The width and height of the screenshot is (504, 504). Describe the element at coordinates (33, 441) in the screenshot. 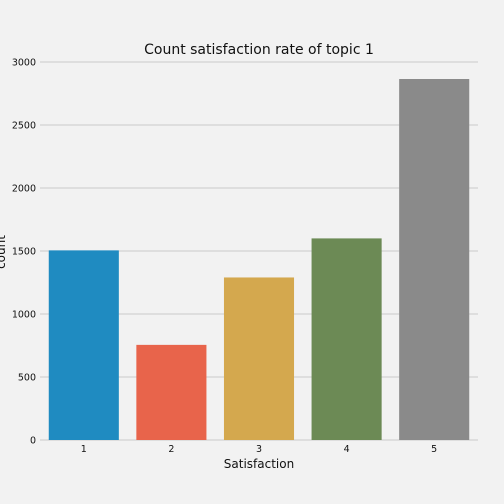

I see `y-tick-label: 0` at that location.